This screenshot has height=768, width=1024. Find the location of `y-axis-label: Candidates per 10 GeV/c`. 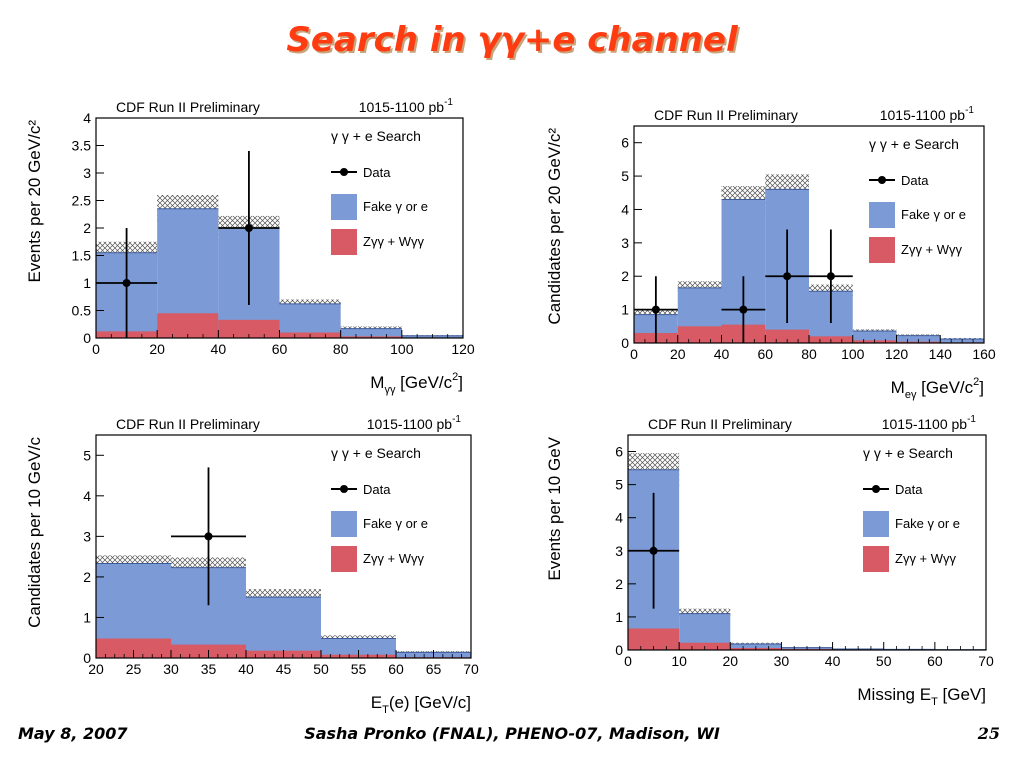

y-axis-label: Candidates per 10 GeV/c is located at coordinates (34, 532).